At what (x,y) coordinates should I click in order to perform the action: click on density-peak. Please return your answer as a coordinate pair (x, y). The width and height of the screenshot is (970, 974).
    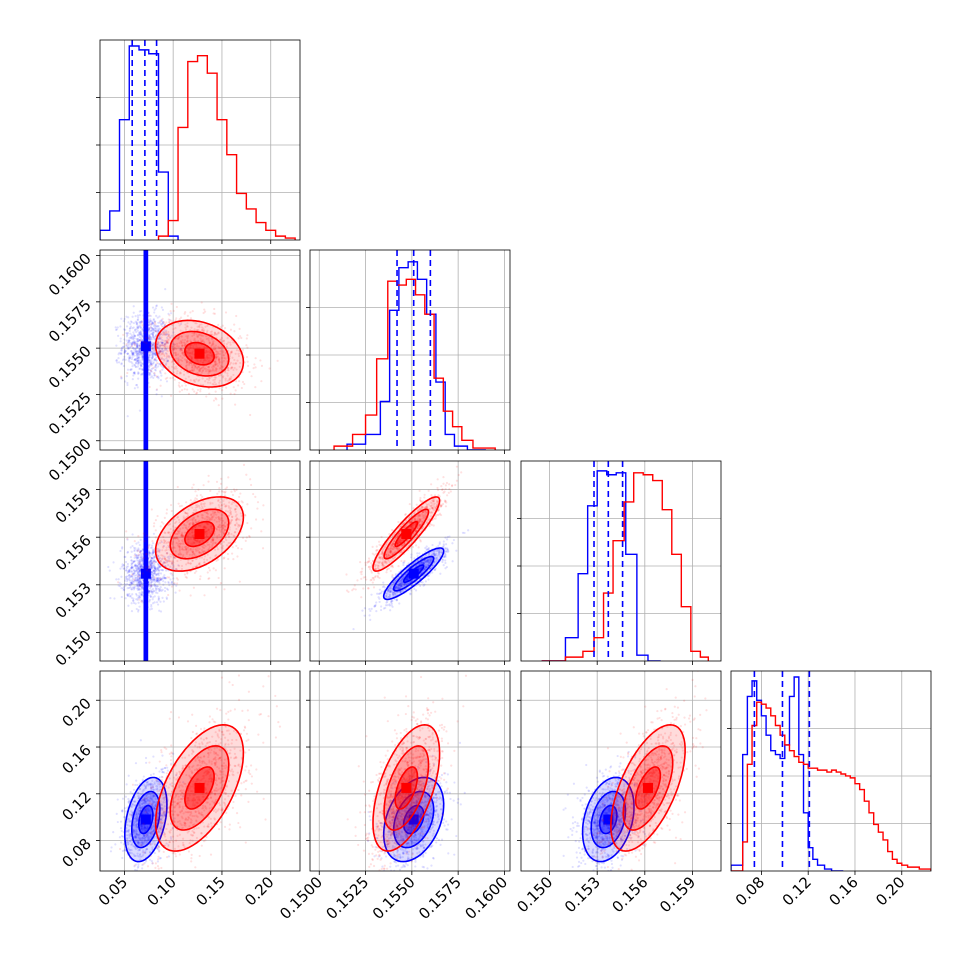
    Looking at the image, I should click on (414, 574).